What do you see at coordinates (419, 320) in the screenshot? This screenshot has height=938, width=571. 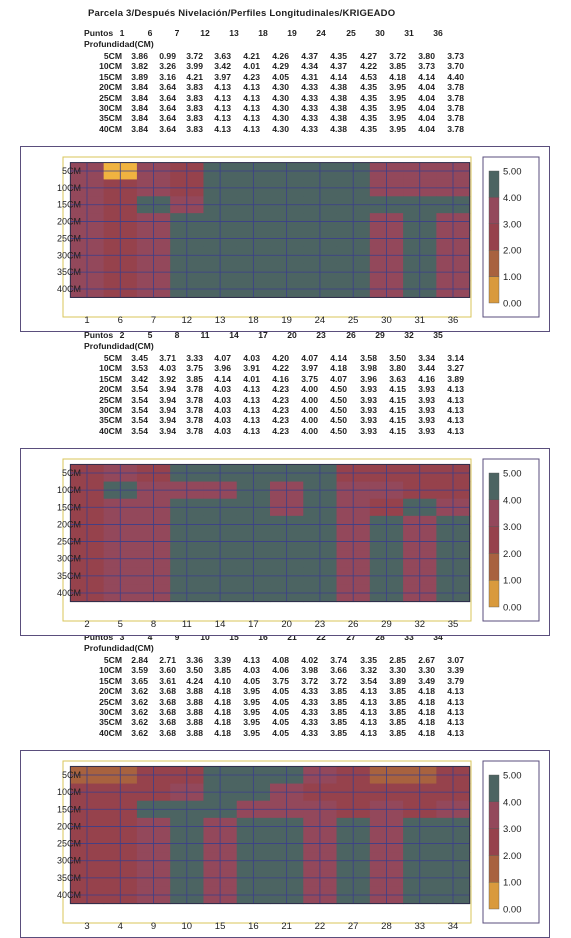 I see `x-tick-label: 31` at bounding box center [419, 320].